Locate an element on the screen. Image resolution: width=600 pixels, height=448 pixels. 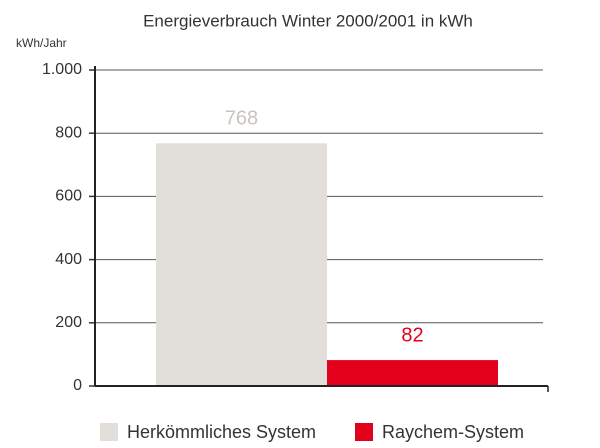
y-tick-label: 0 is located at coordinates (77, 385).